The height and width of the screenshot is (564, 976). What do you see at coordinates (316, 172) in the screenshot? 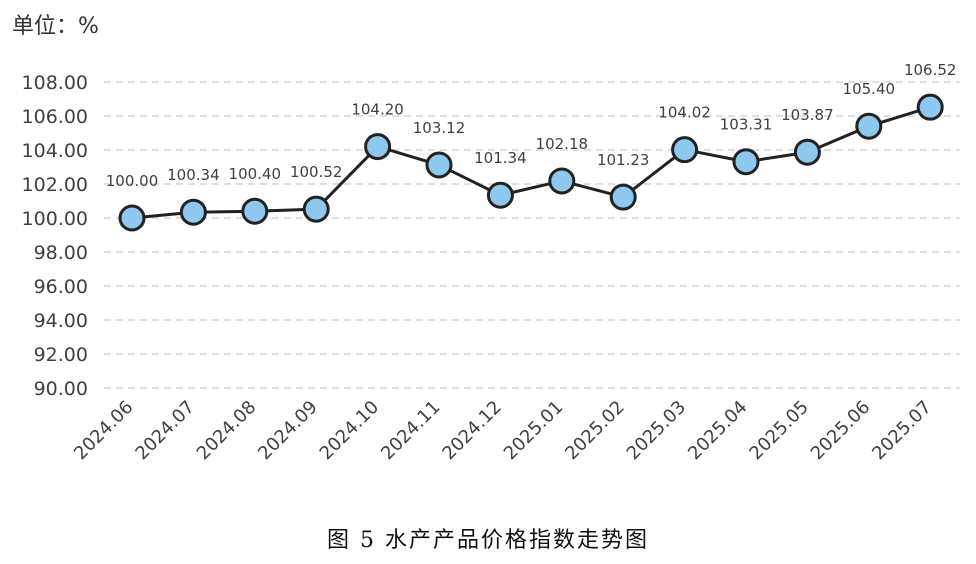
I see `data-label: 100.52` at bounding box center [316, 172].